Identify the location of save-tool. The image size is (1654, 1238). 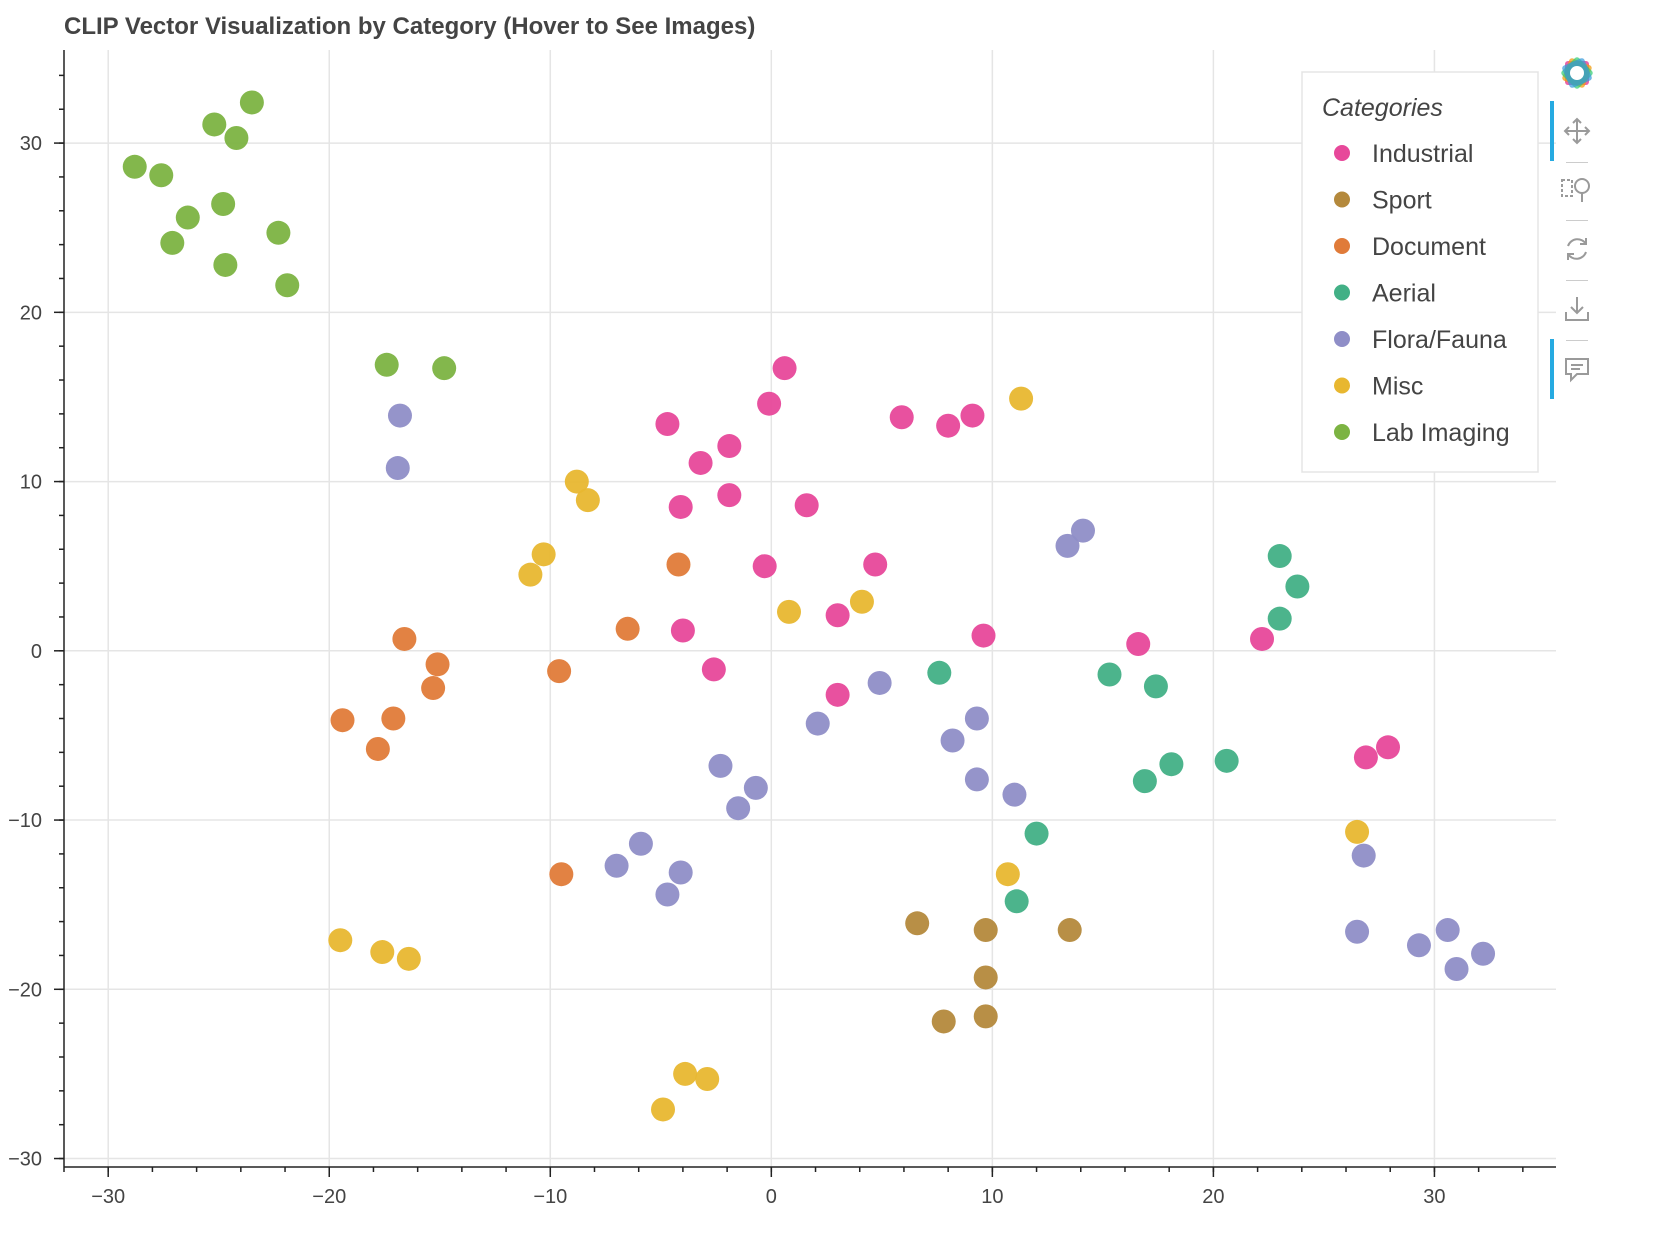
(1577, 309).